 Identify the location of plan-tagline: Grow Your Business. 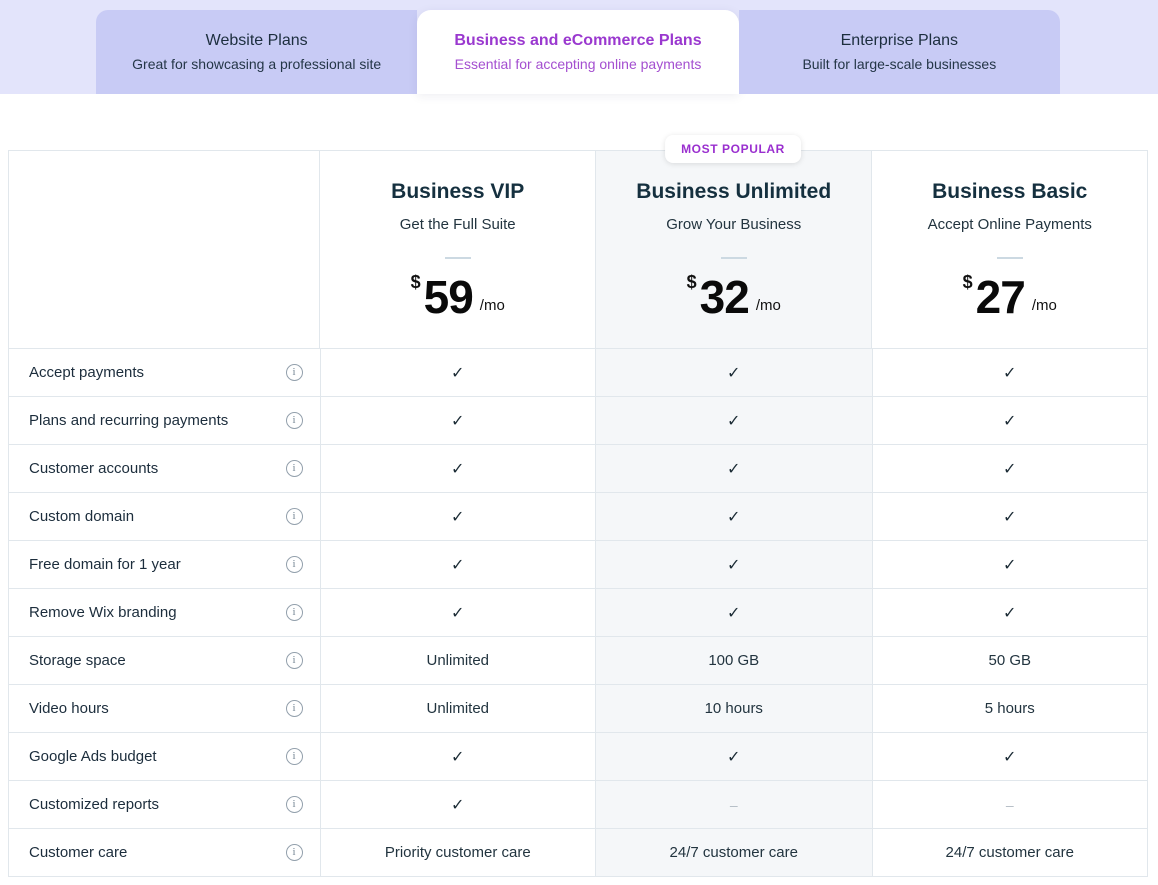
(734, 224).